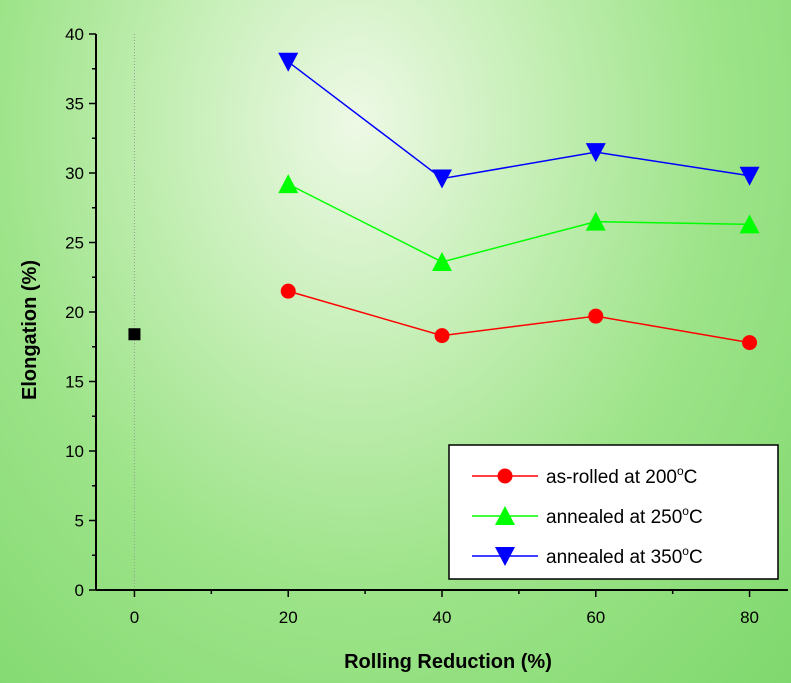 The image size is (791, 683). Describe the element at coordinates (749, 617) in the screenshot. I see `x-tick-label: 80` at that location.